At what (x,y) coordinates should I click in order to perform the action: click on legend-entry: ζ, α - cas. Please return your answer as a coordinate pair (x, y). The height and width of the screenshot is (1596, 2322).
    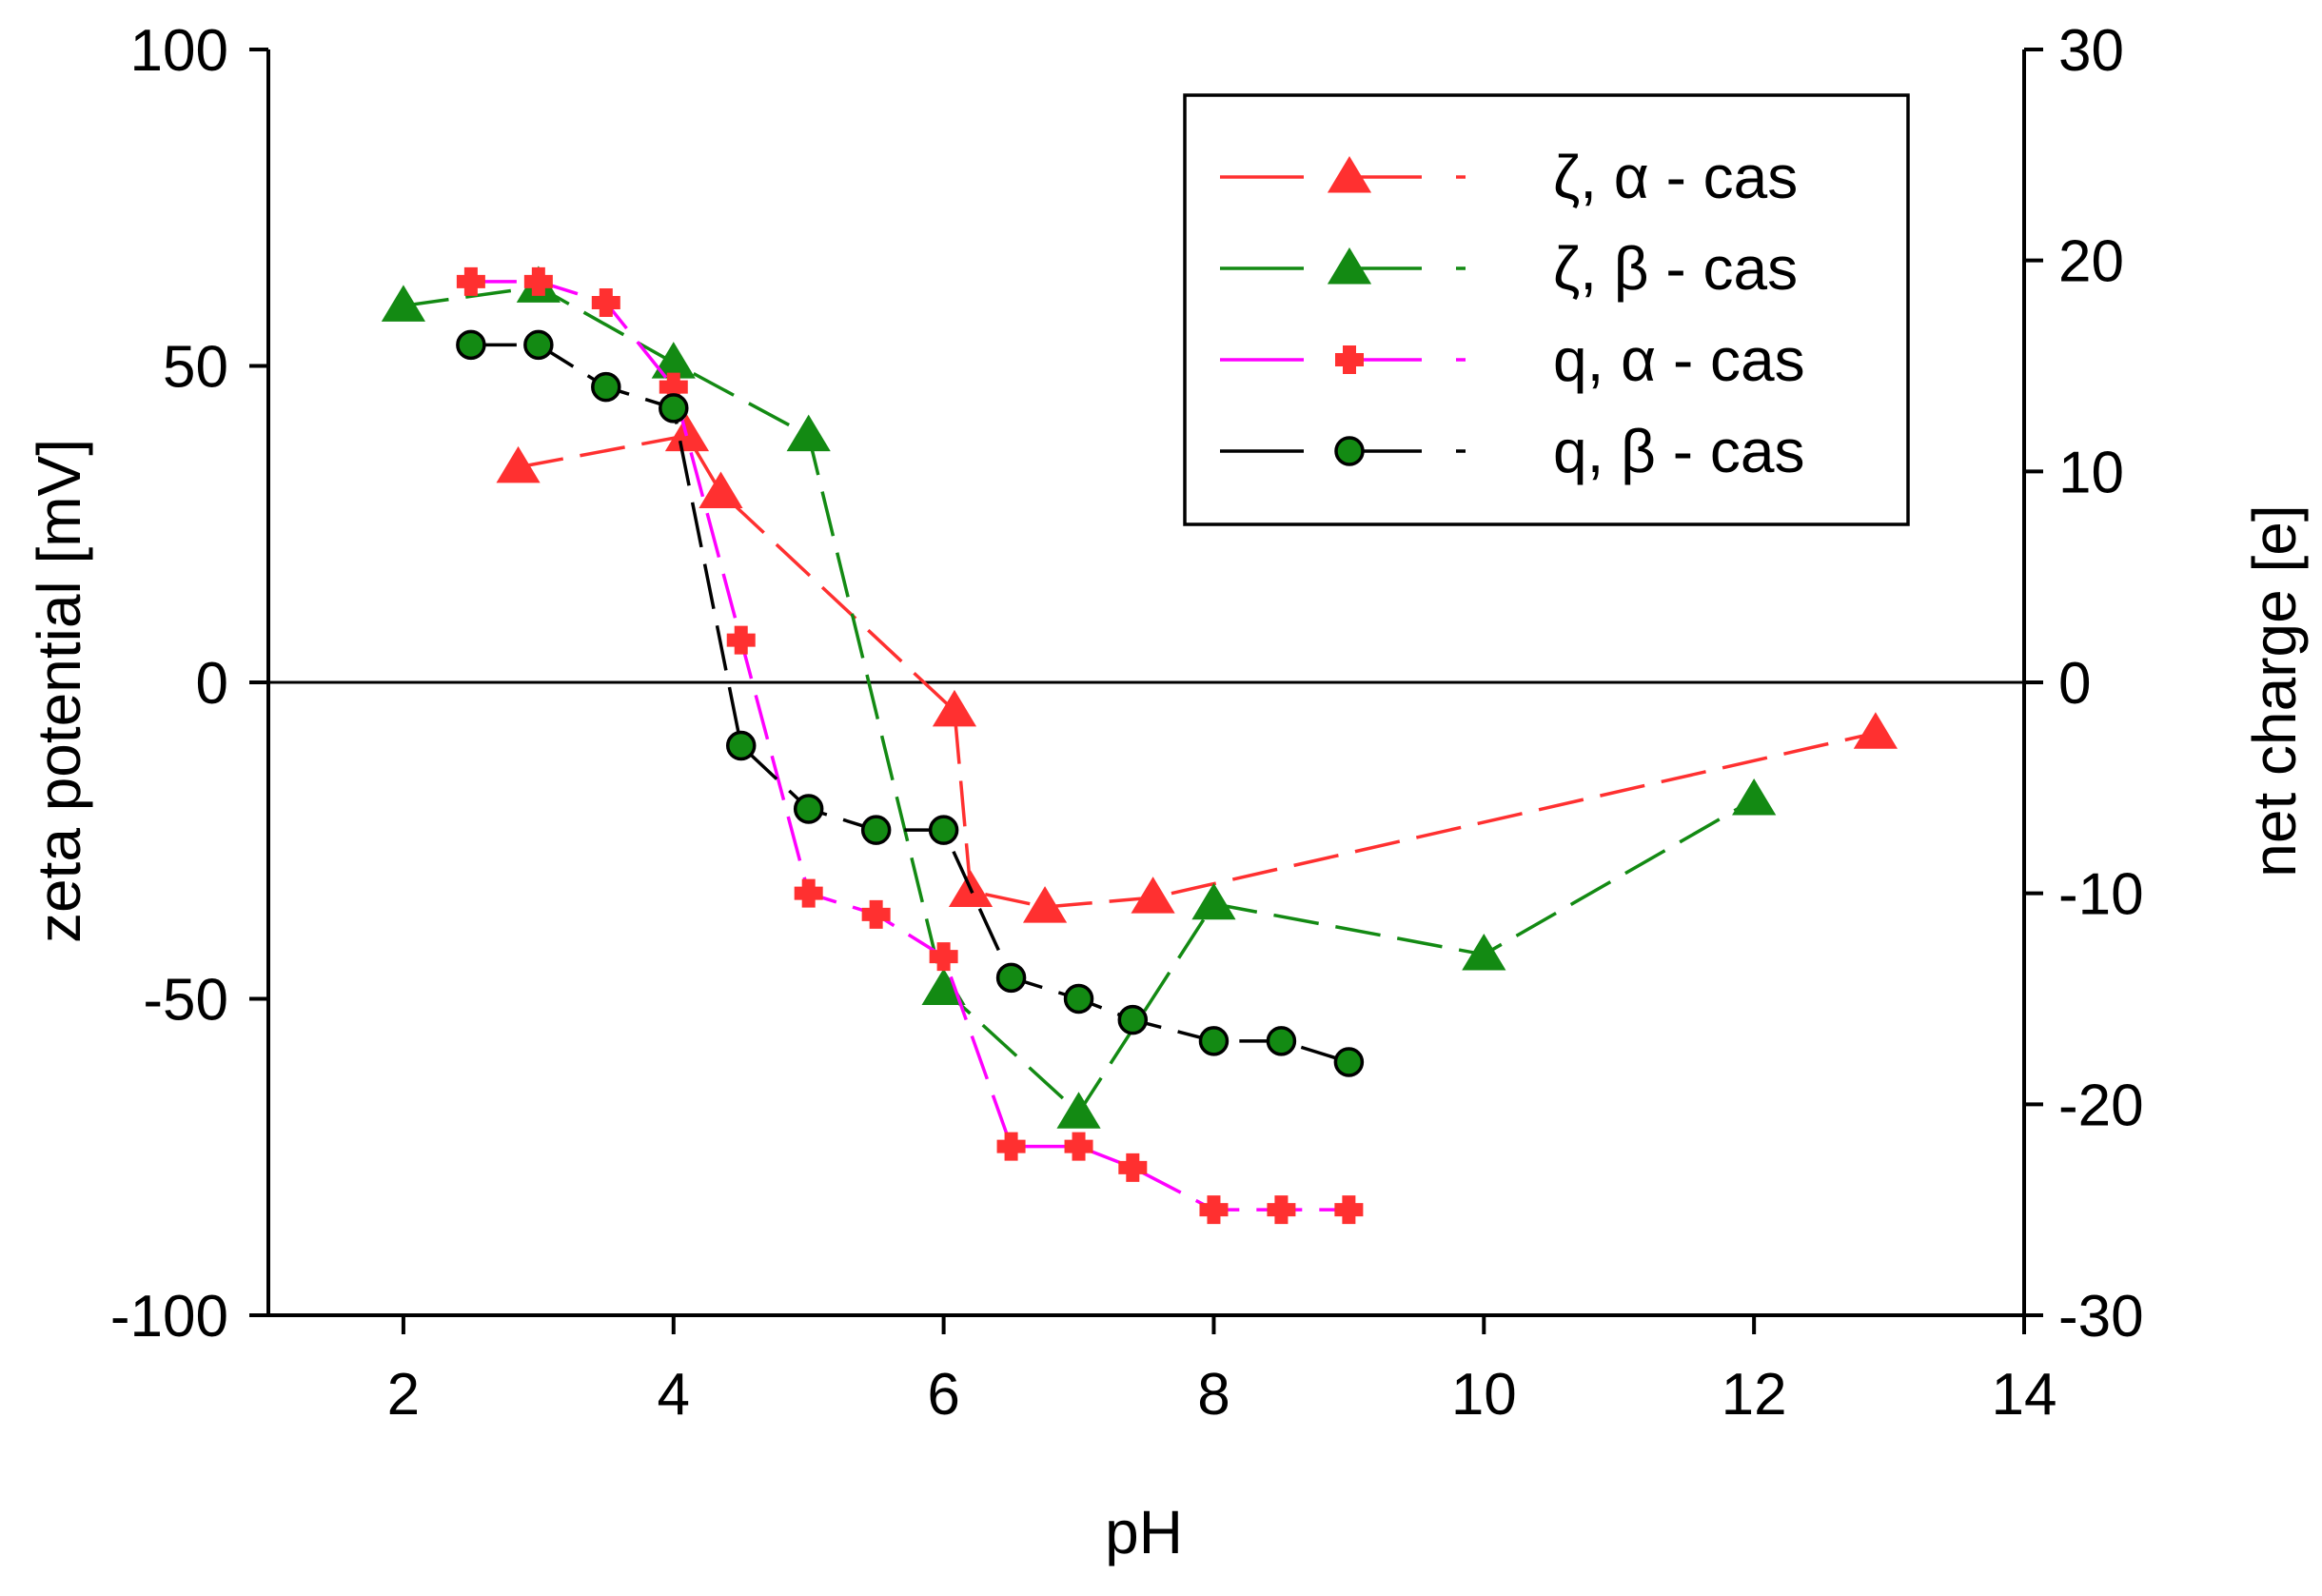
    Looking at the image, I should click on (1509, 177).